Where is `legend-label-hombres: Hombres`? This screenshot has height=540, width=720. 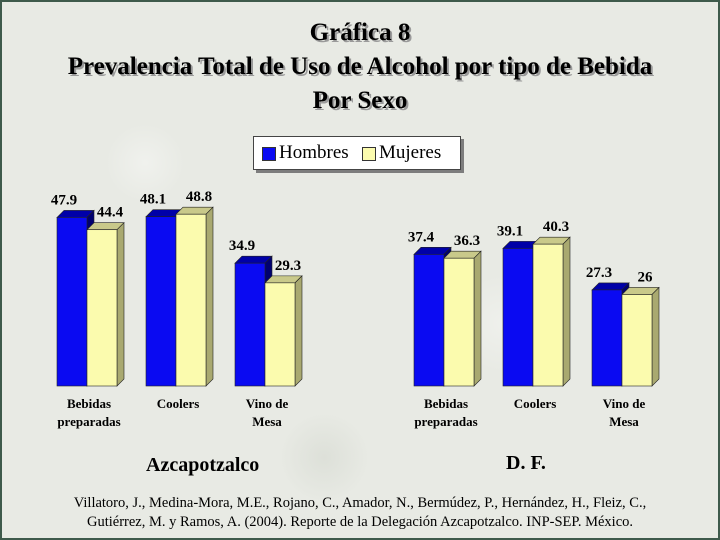
legend-label-hombres: Hombres is located at coordinates (314, 152).